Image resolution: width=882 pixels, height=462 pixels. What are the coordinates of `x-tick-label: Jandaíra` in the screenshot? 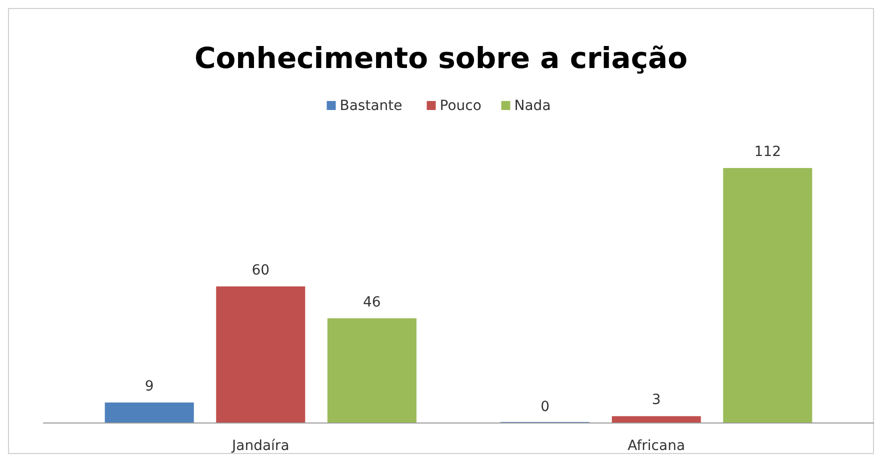 It's located at (260, 446).